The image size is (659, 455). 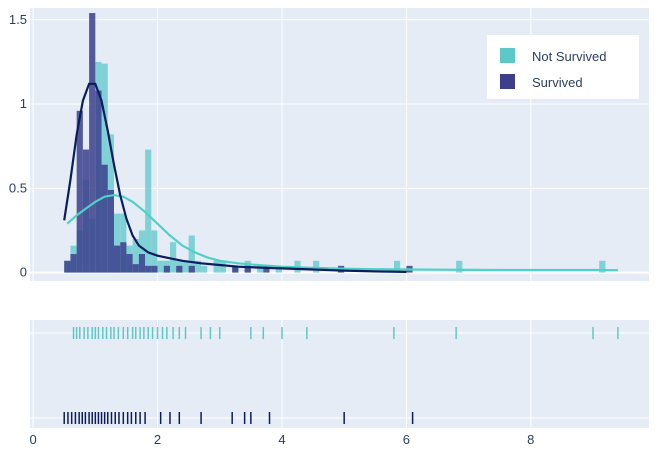 What do you see at coordinates (507, 81) in the screenshot?
I see `legend-swatch-survived` at bounding box center [507, 81].